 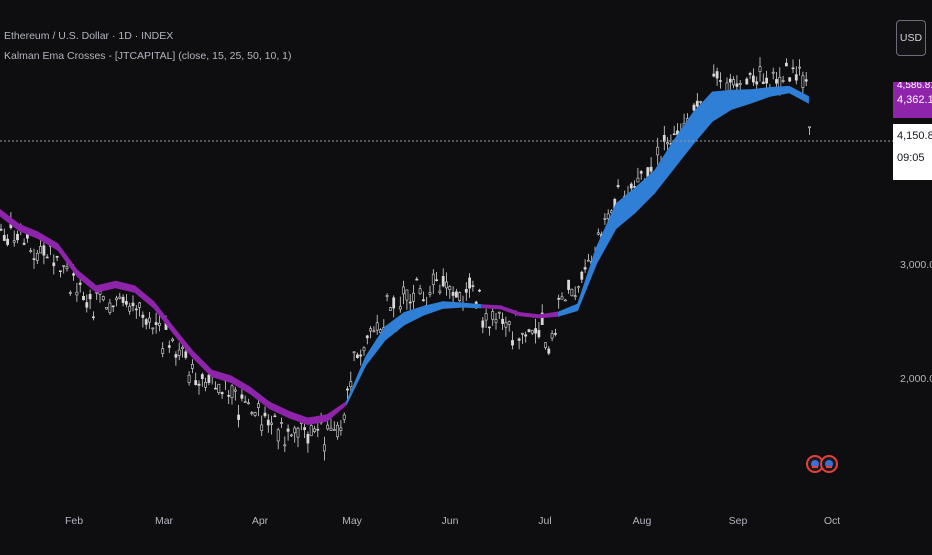 I want to click on x-tick-label: Oct, so click(x=832, y=521).